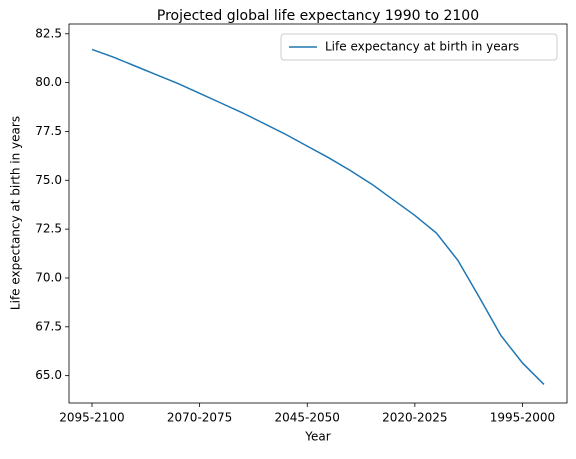 This screenshot has width=576, height=459. Describe the element at coordinates (317, 437) in the screenshot. I see `x-axis-label: Year` at that location.